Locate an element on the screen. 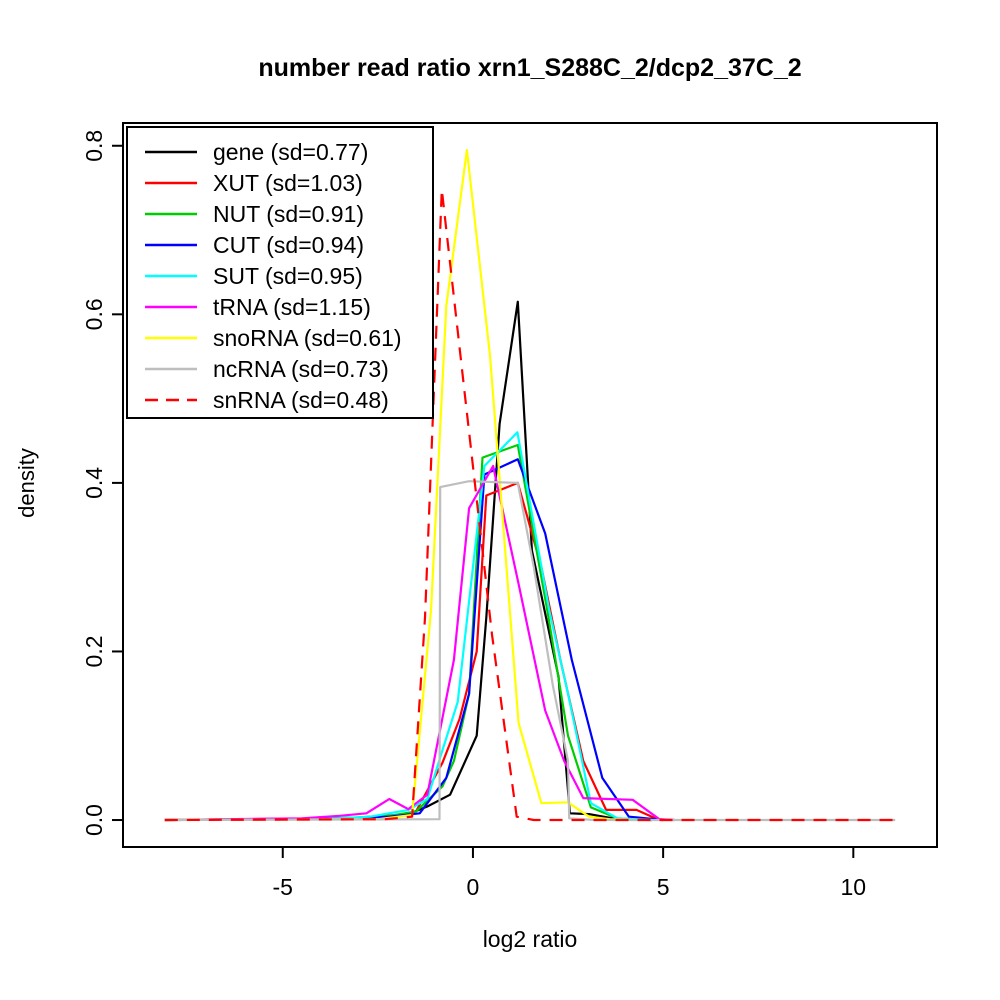 The image size is (1000, 1000). x-tick-label: -5 is located at coordinates (283, 887).